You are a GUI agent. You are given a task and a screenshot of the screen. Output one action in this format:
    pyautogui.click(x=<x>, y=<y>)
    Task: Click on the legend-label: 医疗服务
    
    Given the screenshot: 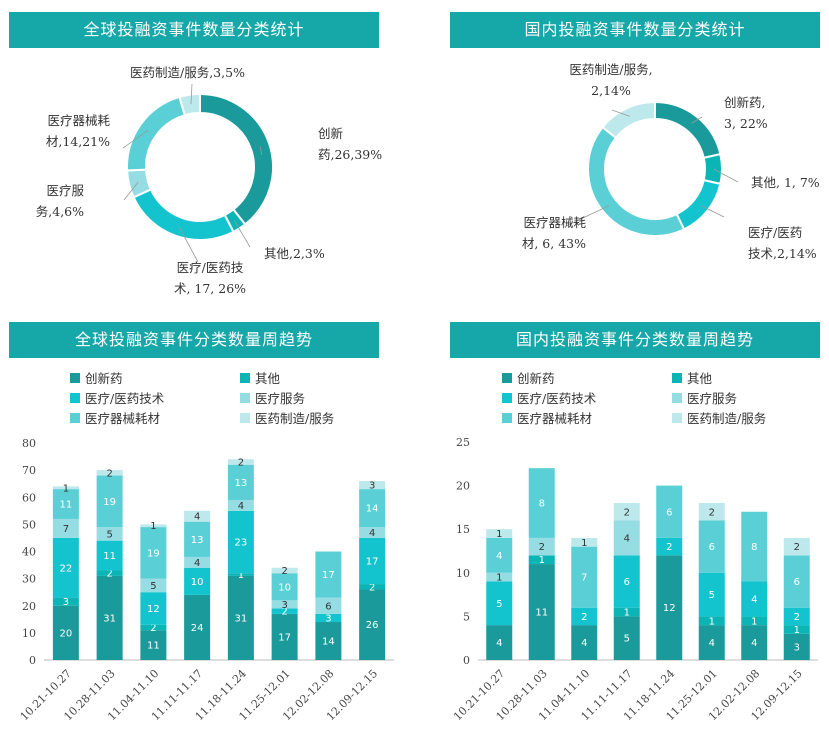 What is the action you would take?
    pyautogui.click(x=712, y=398)
    